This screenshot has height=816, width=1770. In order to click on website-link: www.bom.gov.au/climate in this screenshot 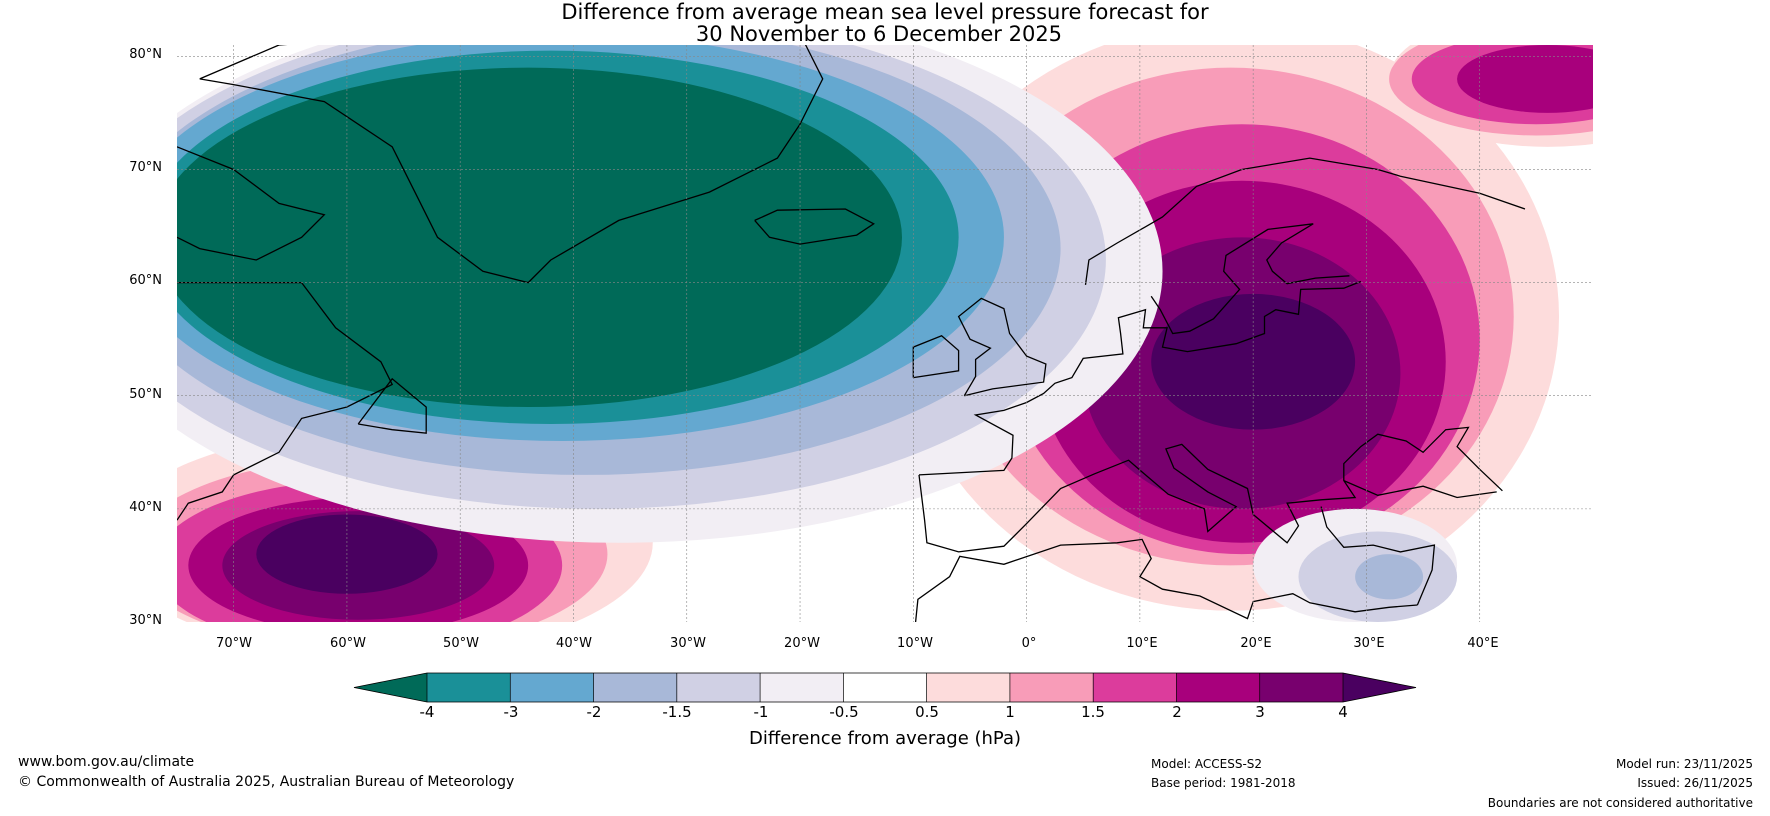, I will do `click(106, 762)`.